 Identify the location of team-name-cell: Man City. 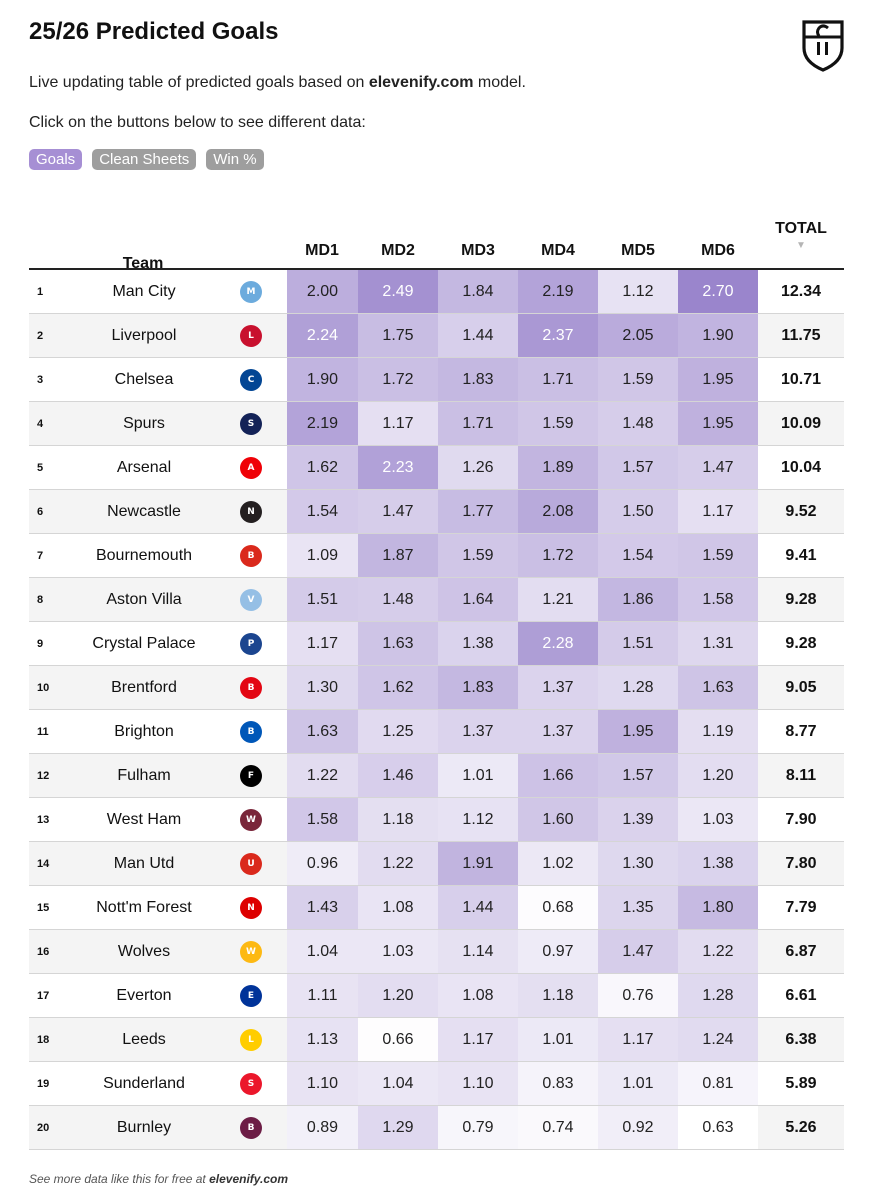
(144, 291).